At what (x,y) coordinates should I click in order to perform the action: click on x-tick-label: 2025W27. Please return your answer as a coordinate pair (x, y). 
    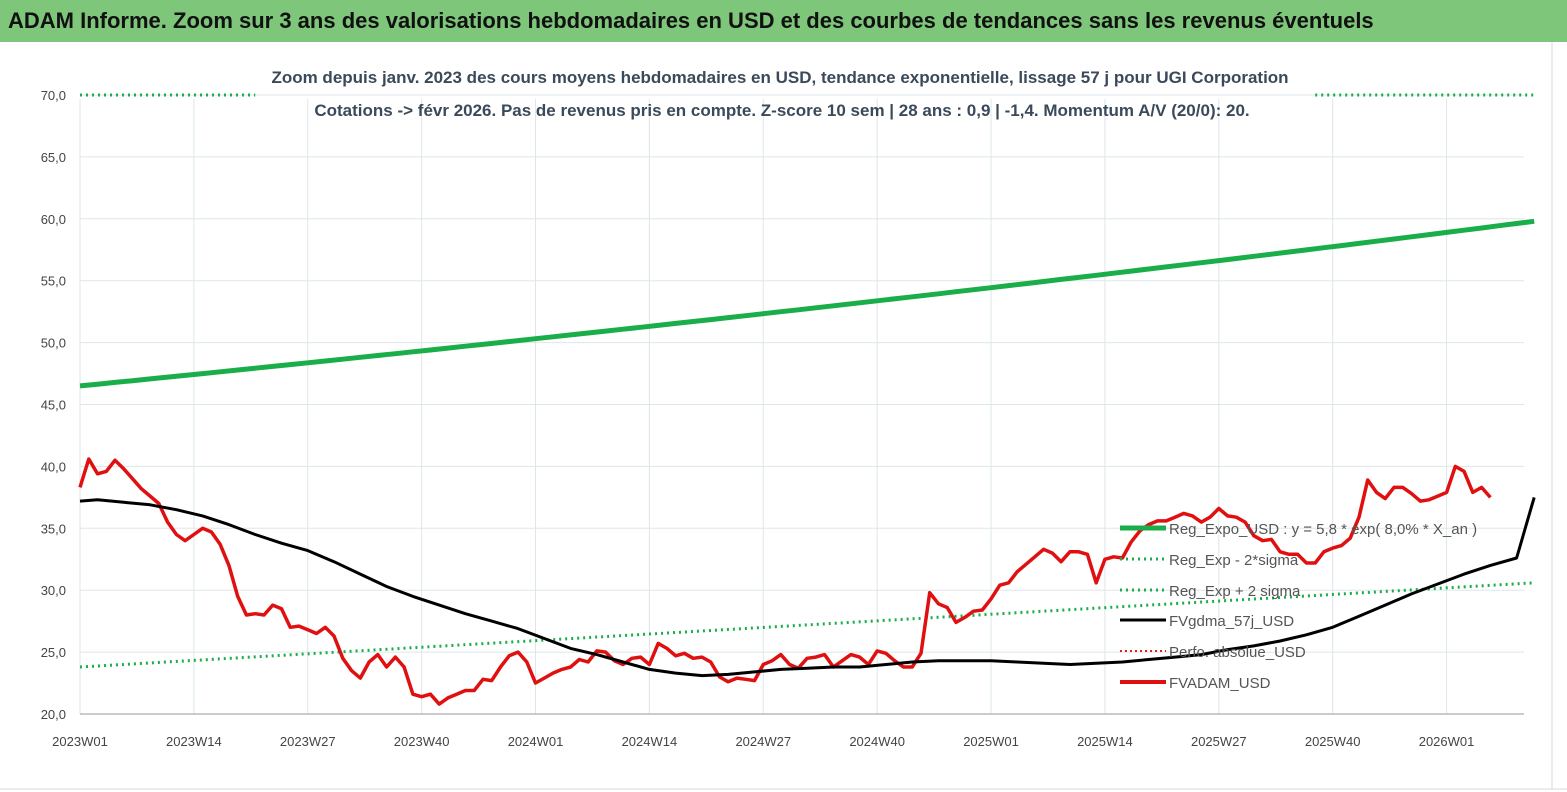
    Looking at the image, I should click on (1219, 741).